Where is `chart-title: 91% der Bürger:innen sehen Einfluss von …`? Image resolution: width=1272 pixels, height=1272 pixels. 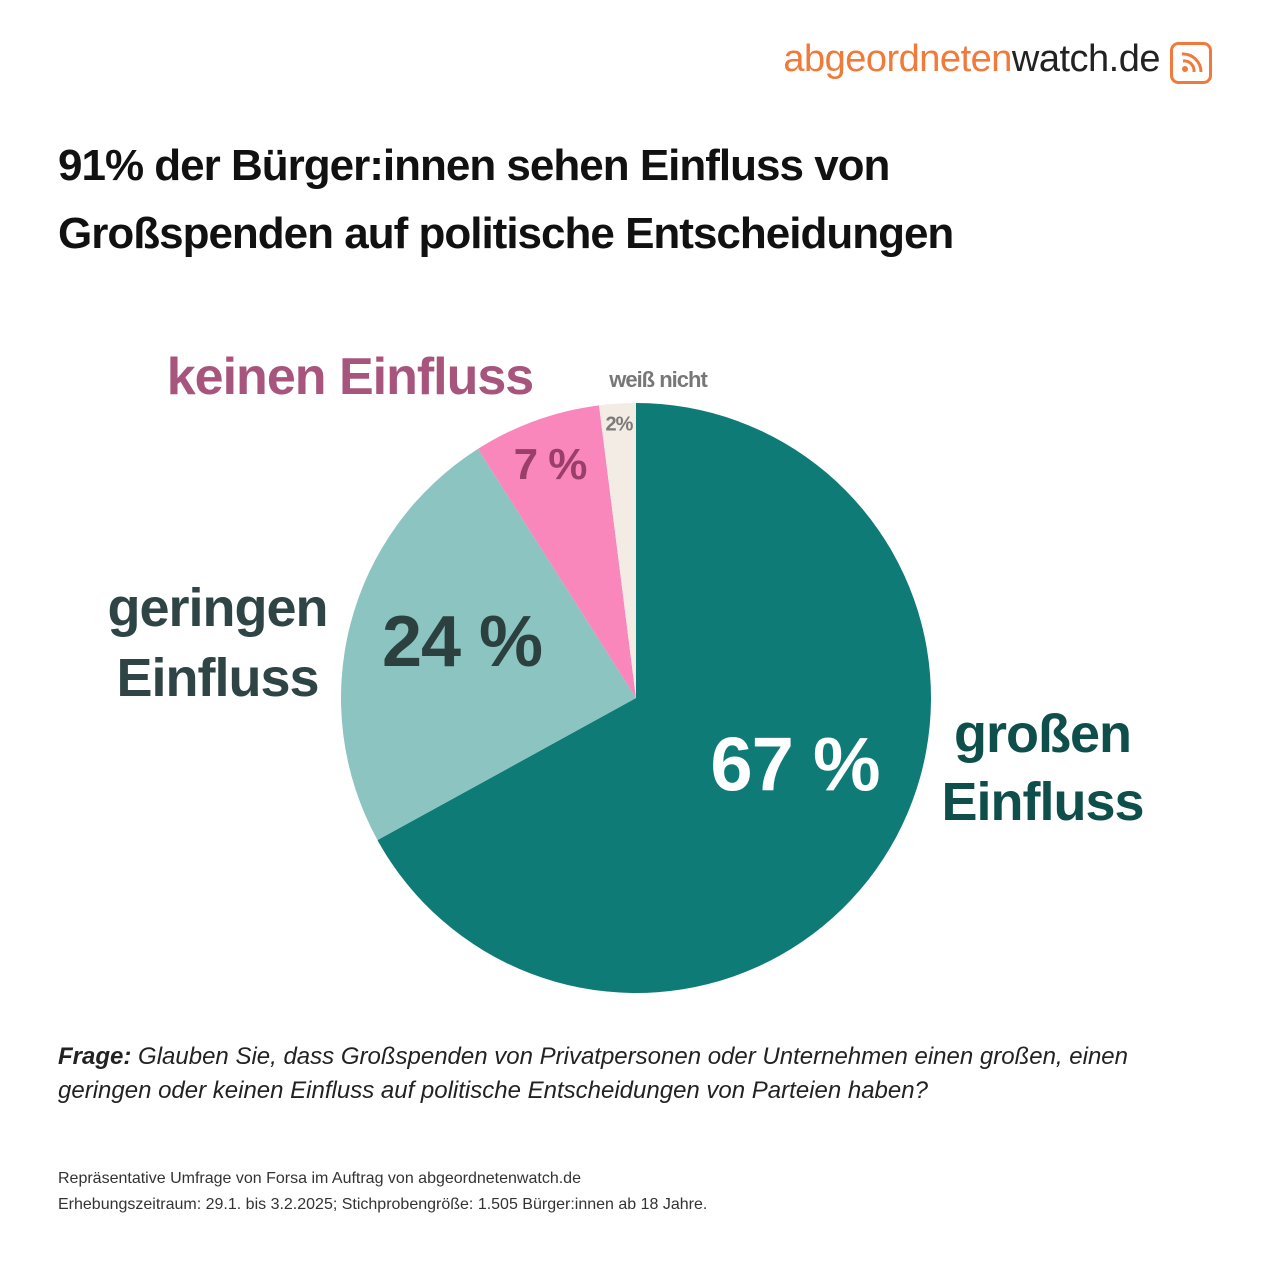 chart-title: 91% der Bürger:innen sehen Einfluss von … is located at coordinates (506, 199).